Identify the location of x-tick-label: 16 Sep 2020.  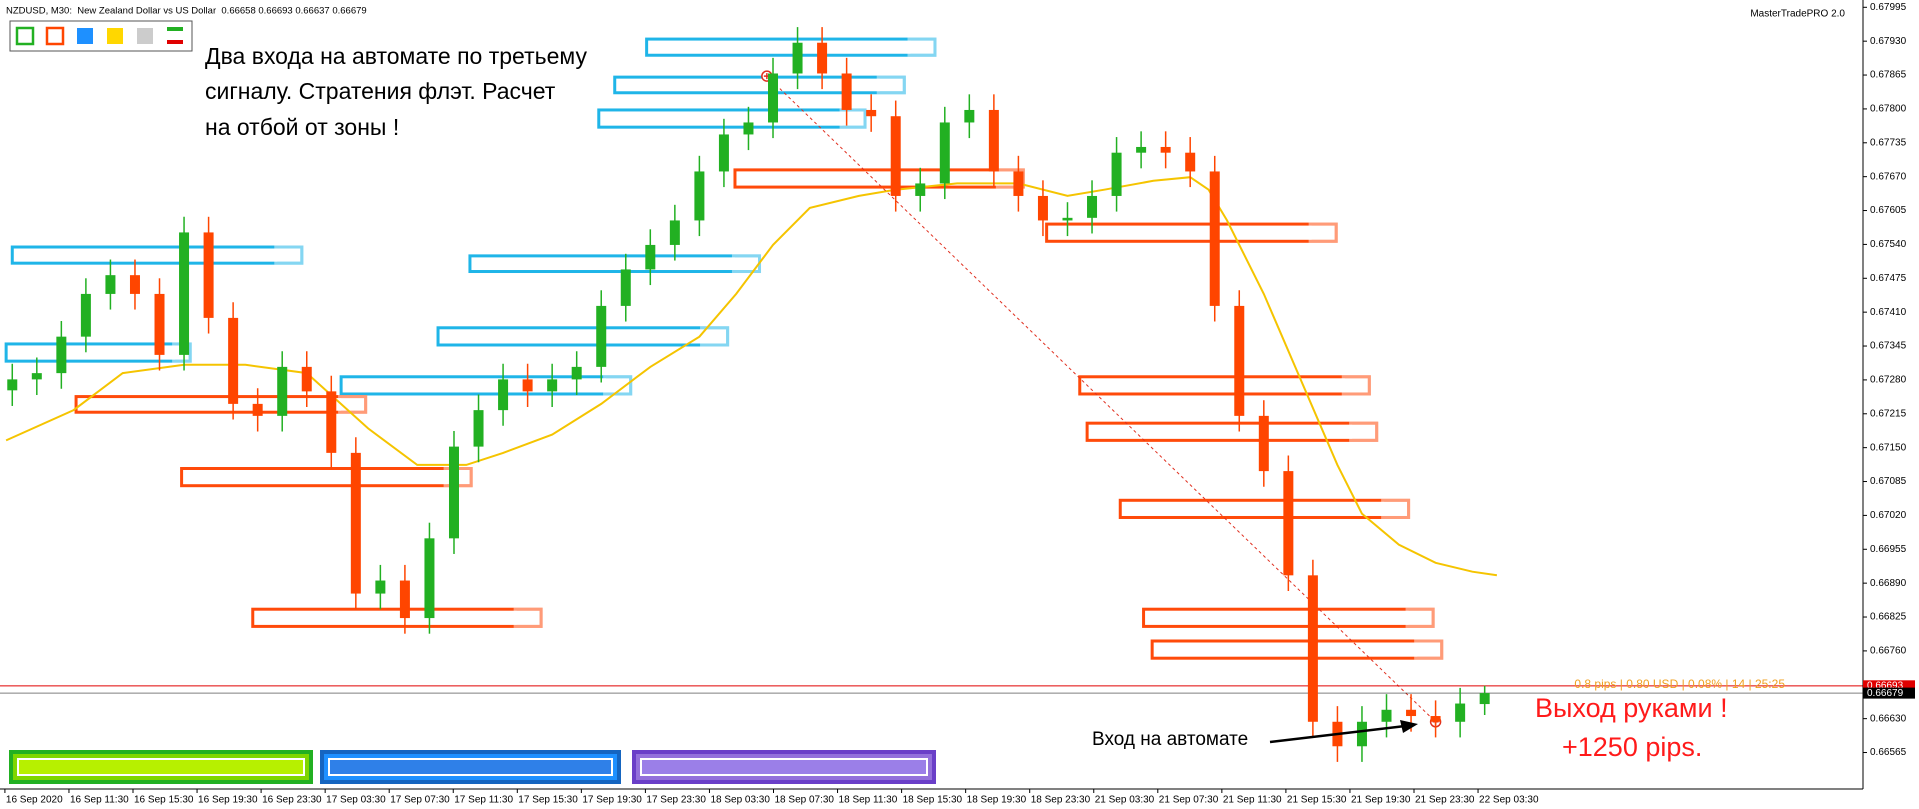
(34, 800).